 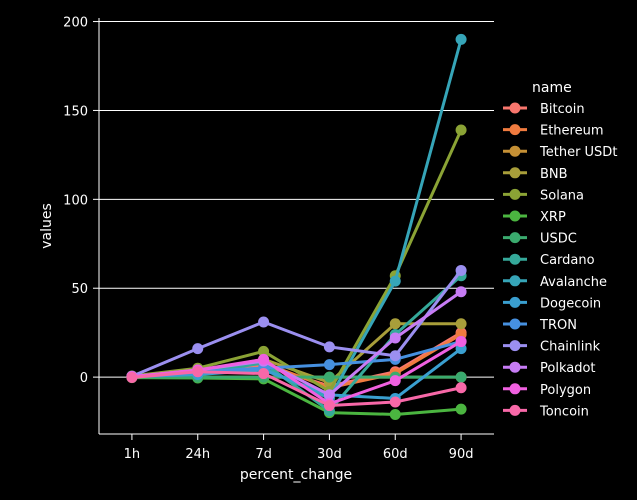 What do you see at coordinates (75, 200) in the screenshot?
I see `y-tick-label-2: 100` at bounding box center [75, 200].